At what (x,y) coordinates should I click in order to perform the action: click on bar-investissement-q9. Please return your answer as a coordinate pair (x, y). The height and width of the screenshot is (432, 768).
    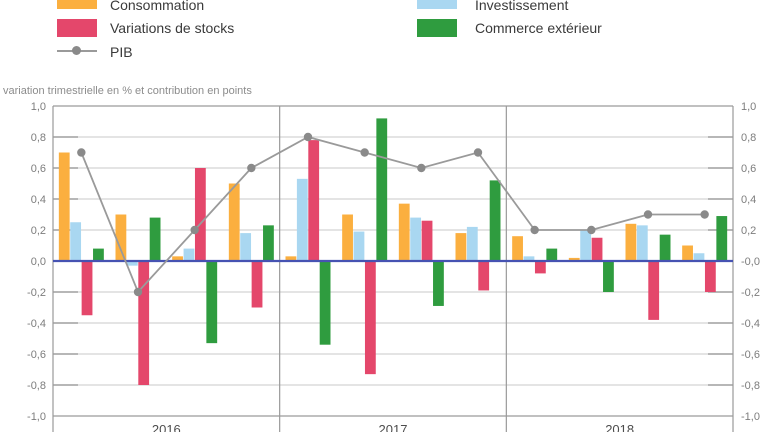
    Looking at the image, I should click on (529, 258).